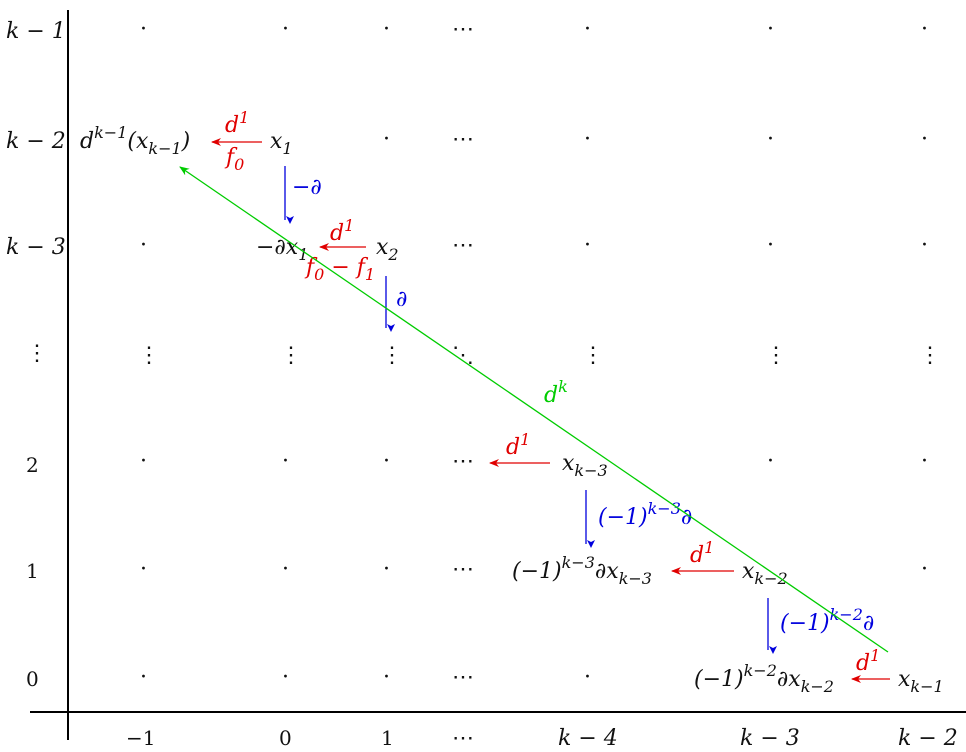  Describe the element at coordinates (401, 299) in the screenshot. I see `label-partial: ∂` at that location.